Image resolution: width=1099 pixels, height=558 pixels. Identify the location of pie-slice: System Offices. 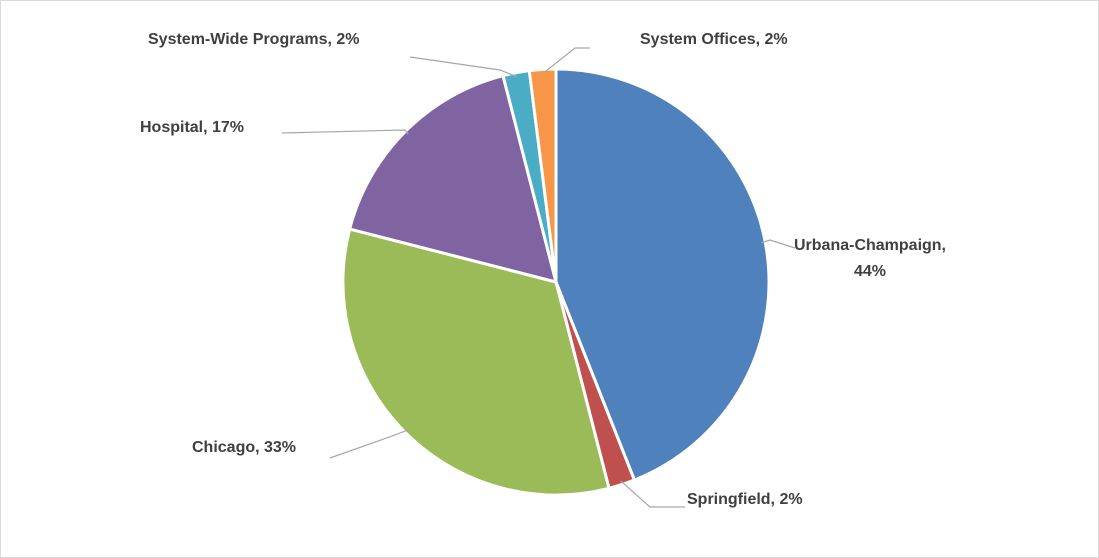
(542, 175).